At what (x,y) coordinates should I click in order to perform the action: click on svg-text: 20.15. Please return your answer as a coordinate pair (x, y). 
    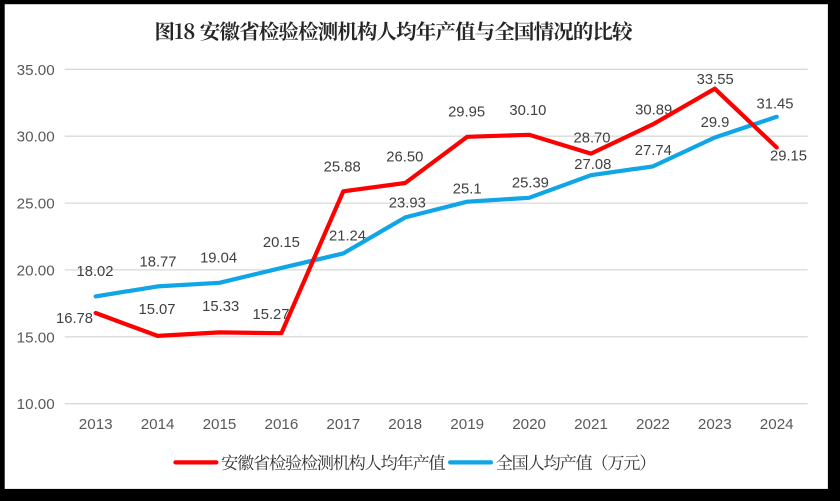
    Looking at the image, I should click on (281, 243).